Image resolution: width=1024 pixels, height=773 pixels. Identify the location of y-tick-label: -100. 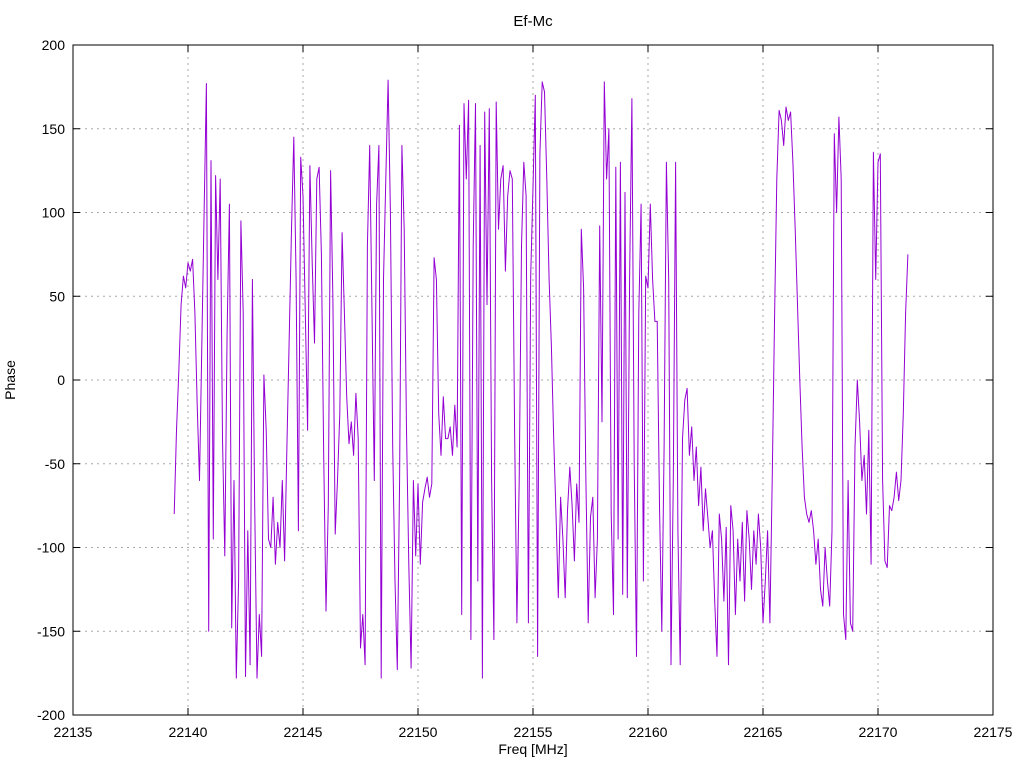
(51, 548).